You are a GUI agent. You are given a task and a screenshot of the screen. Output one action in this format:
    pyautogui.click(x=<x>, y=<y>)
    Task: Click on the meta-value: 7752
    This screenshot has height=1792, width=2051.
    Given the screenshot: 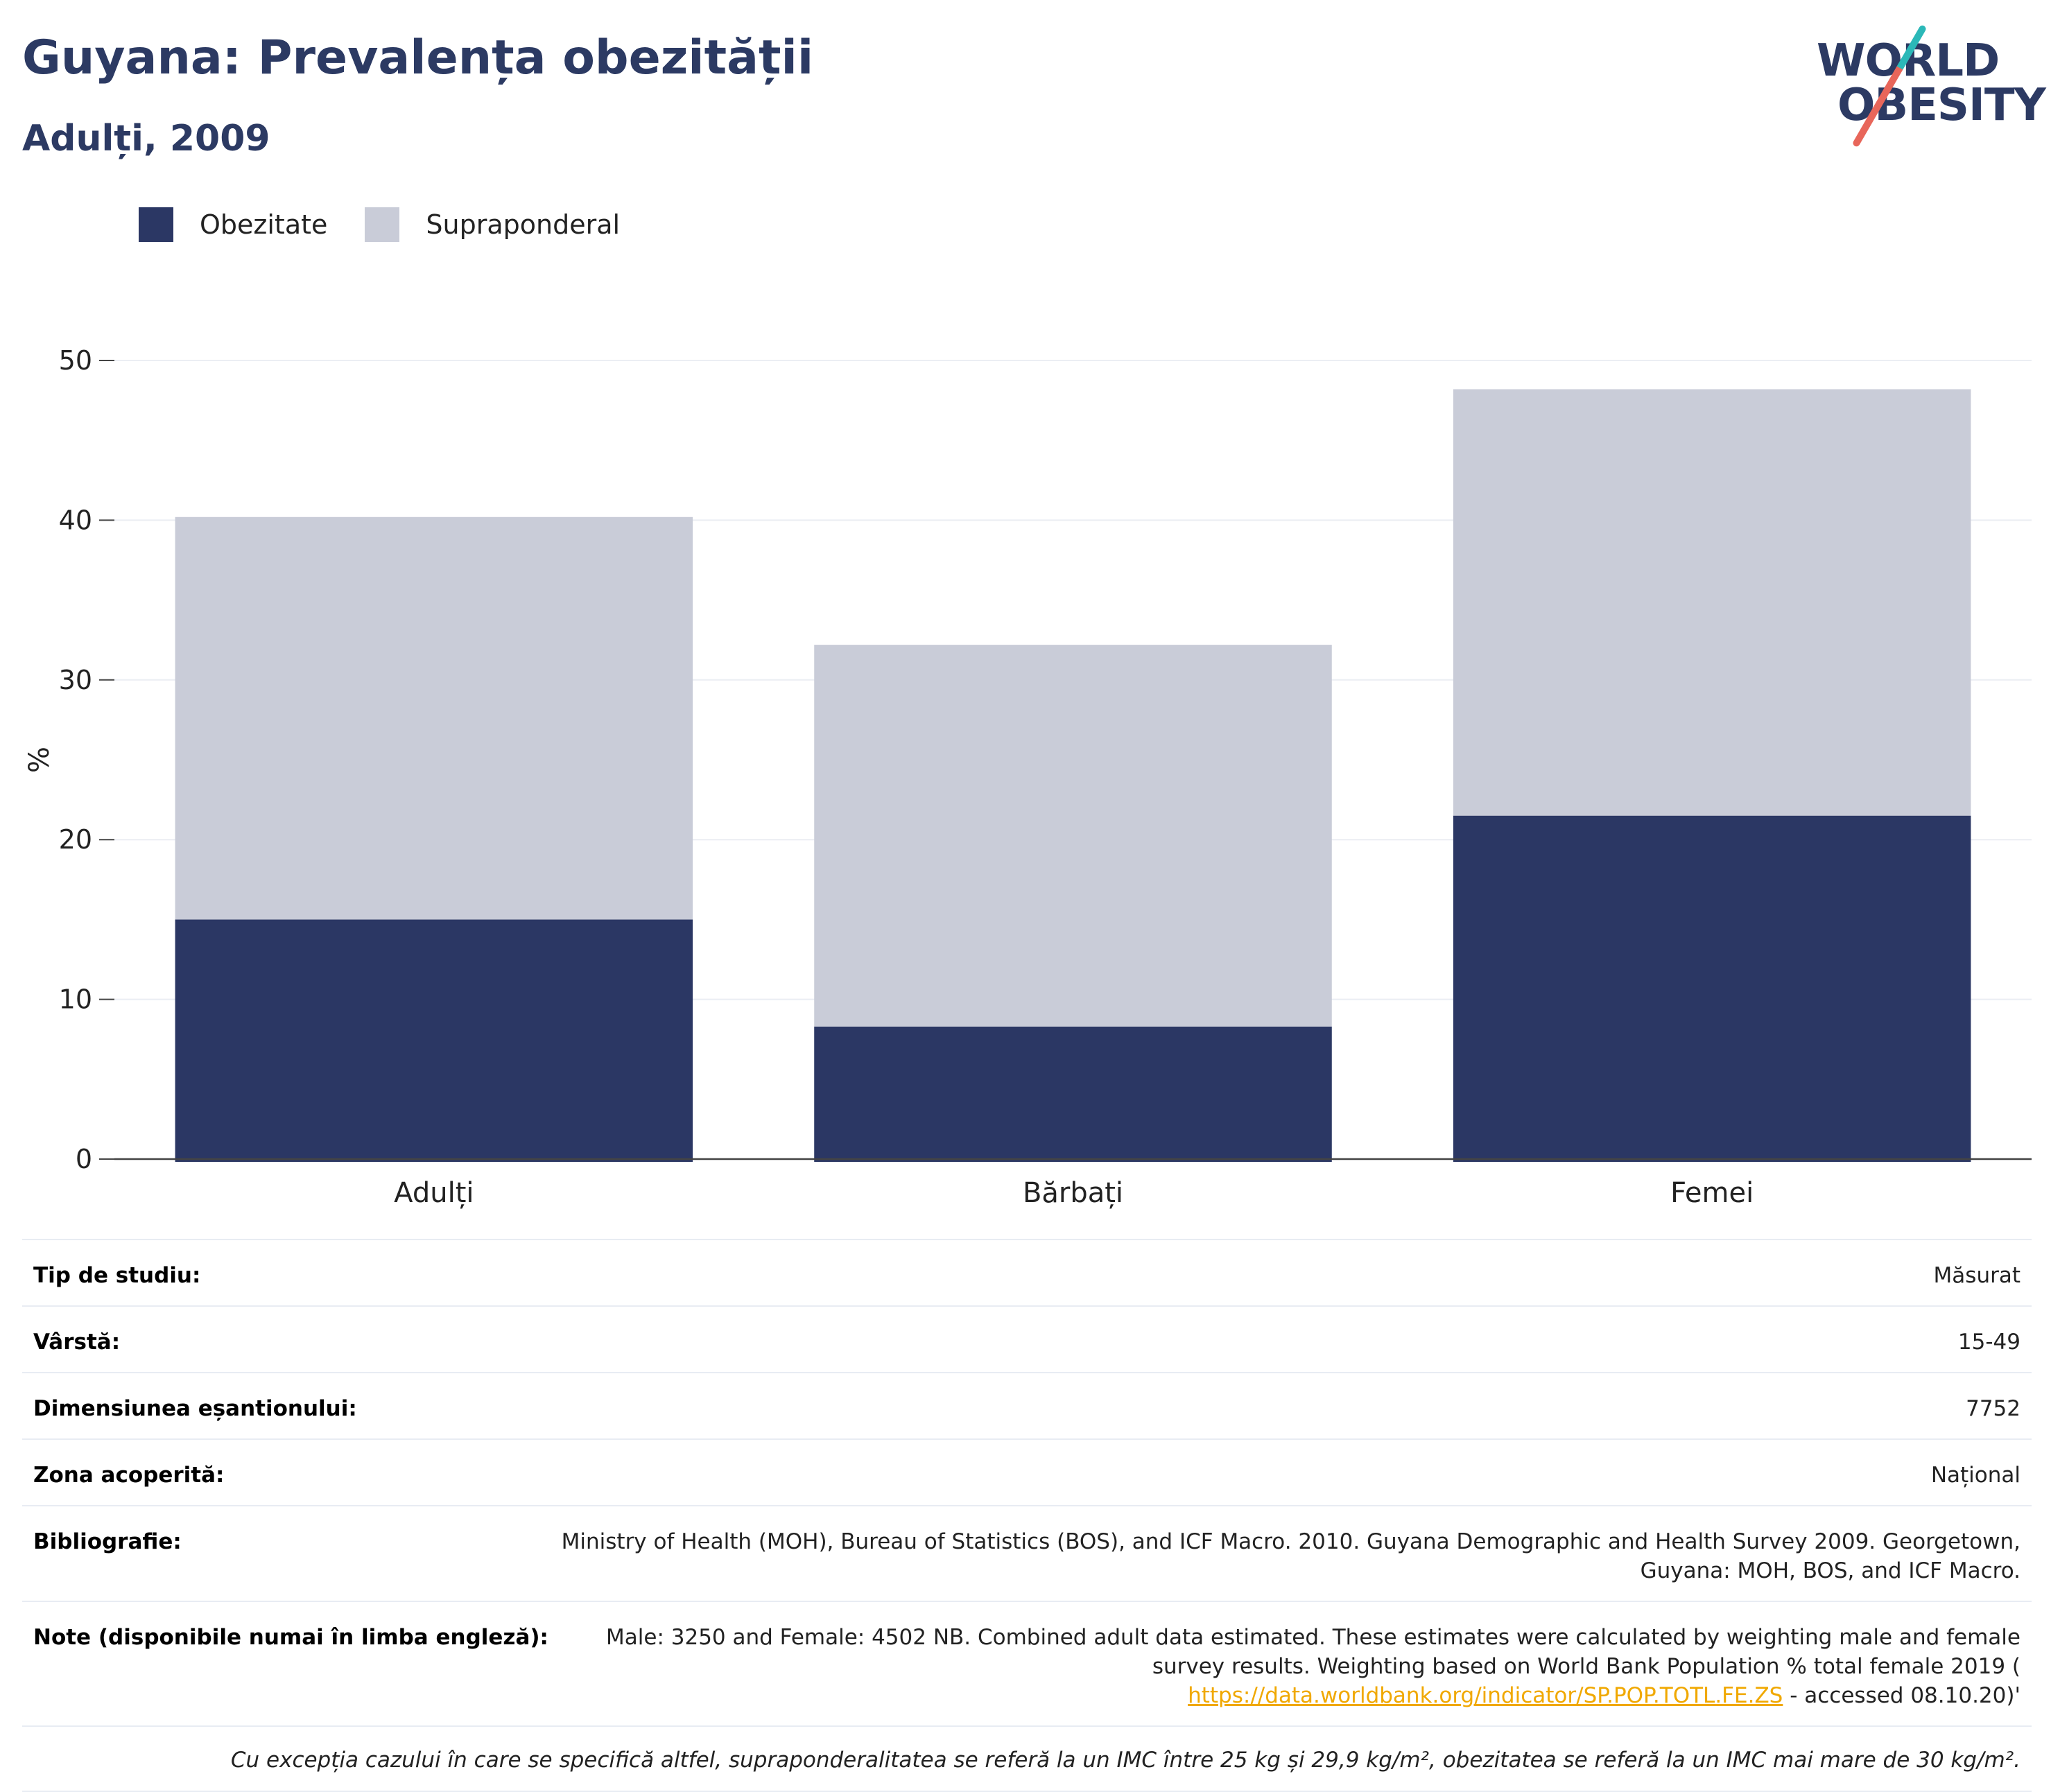 What is the action you would take?
    pyautogui.click(x=1993, y=1408)
    